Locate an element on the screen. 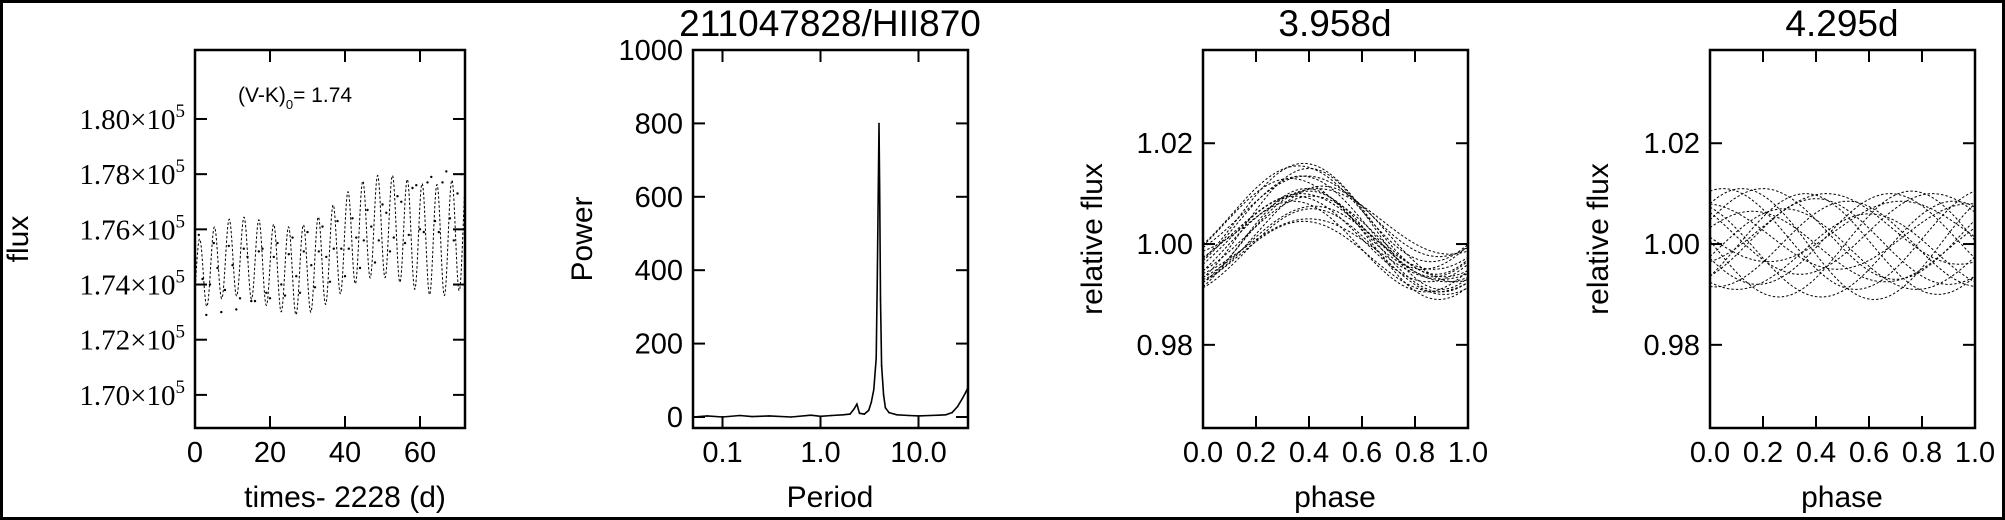  y-tick-label: 0 is located at coordinates (675, 418).